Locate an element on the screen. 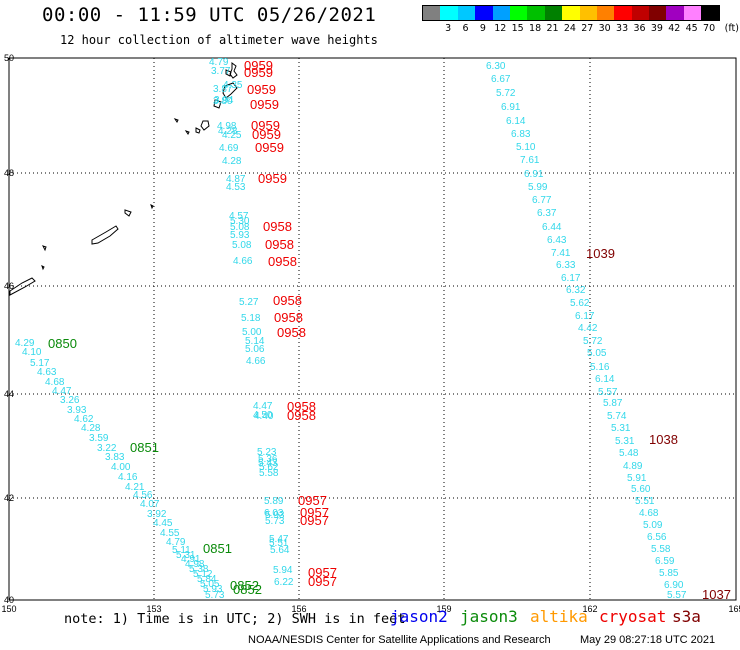 The image size is (740, 650). wave-height-label: 6.59 is located at coordinates (665, 561).